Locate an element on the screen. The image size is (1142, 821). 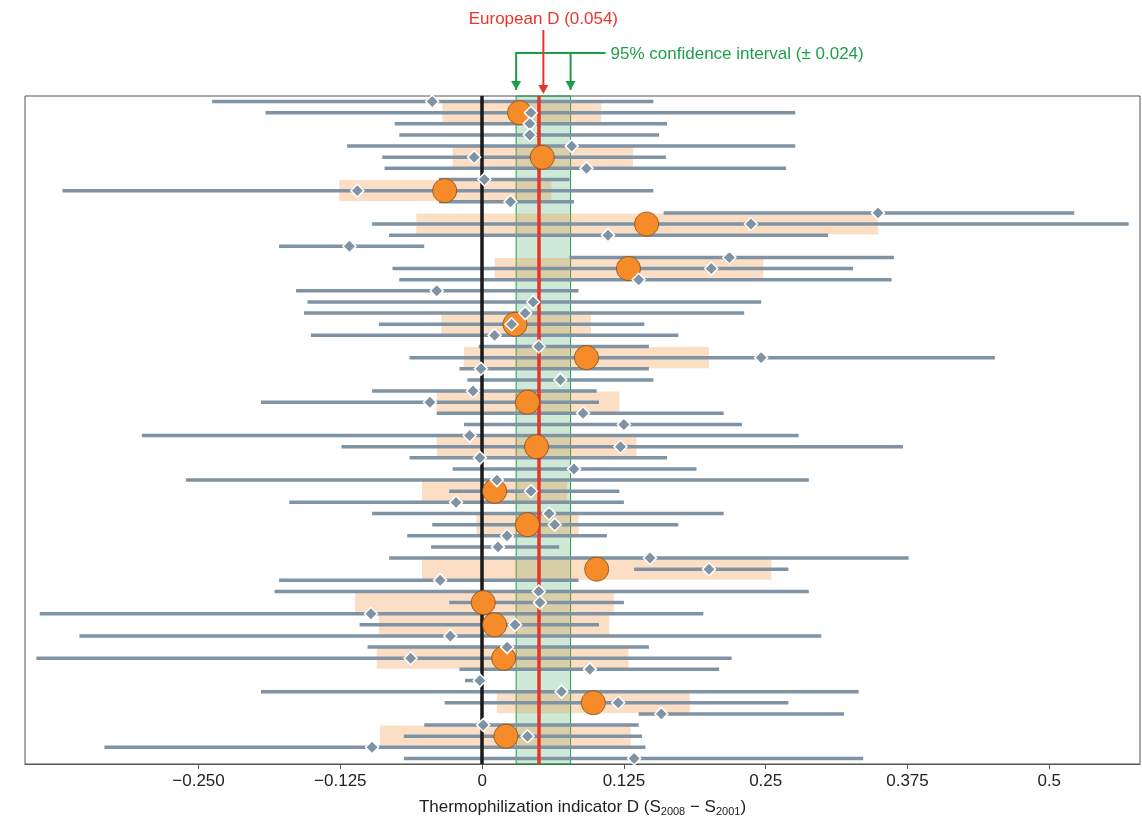
ref-line-label: European D (0.054) is located at coordinates (543, 18).